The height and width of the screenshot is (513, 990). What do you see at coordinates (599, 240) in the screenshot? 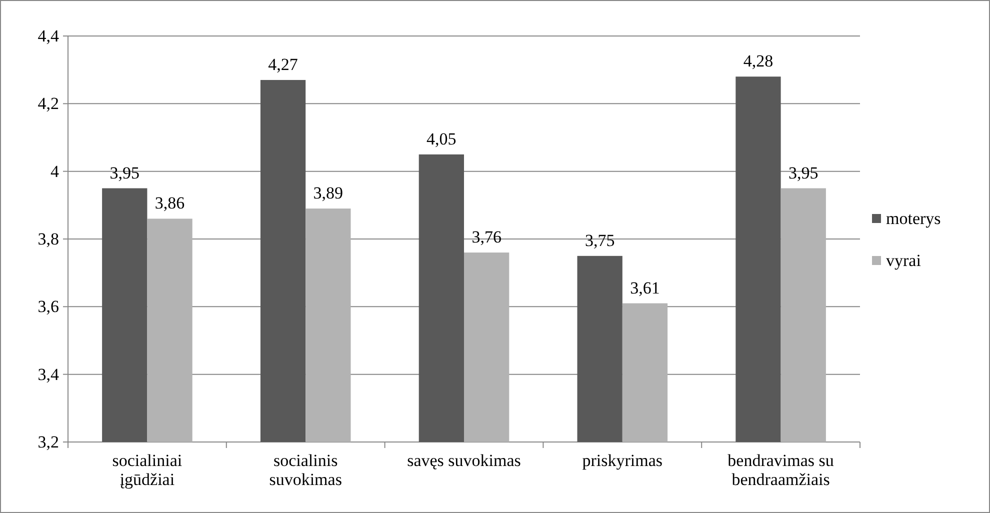
I see `data-label: 3,75` at bounding box center [599, 240].